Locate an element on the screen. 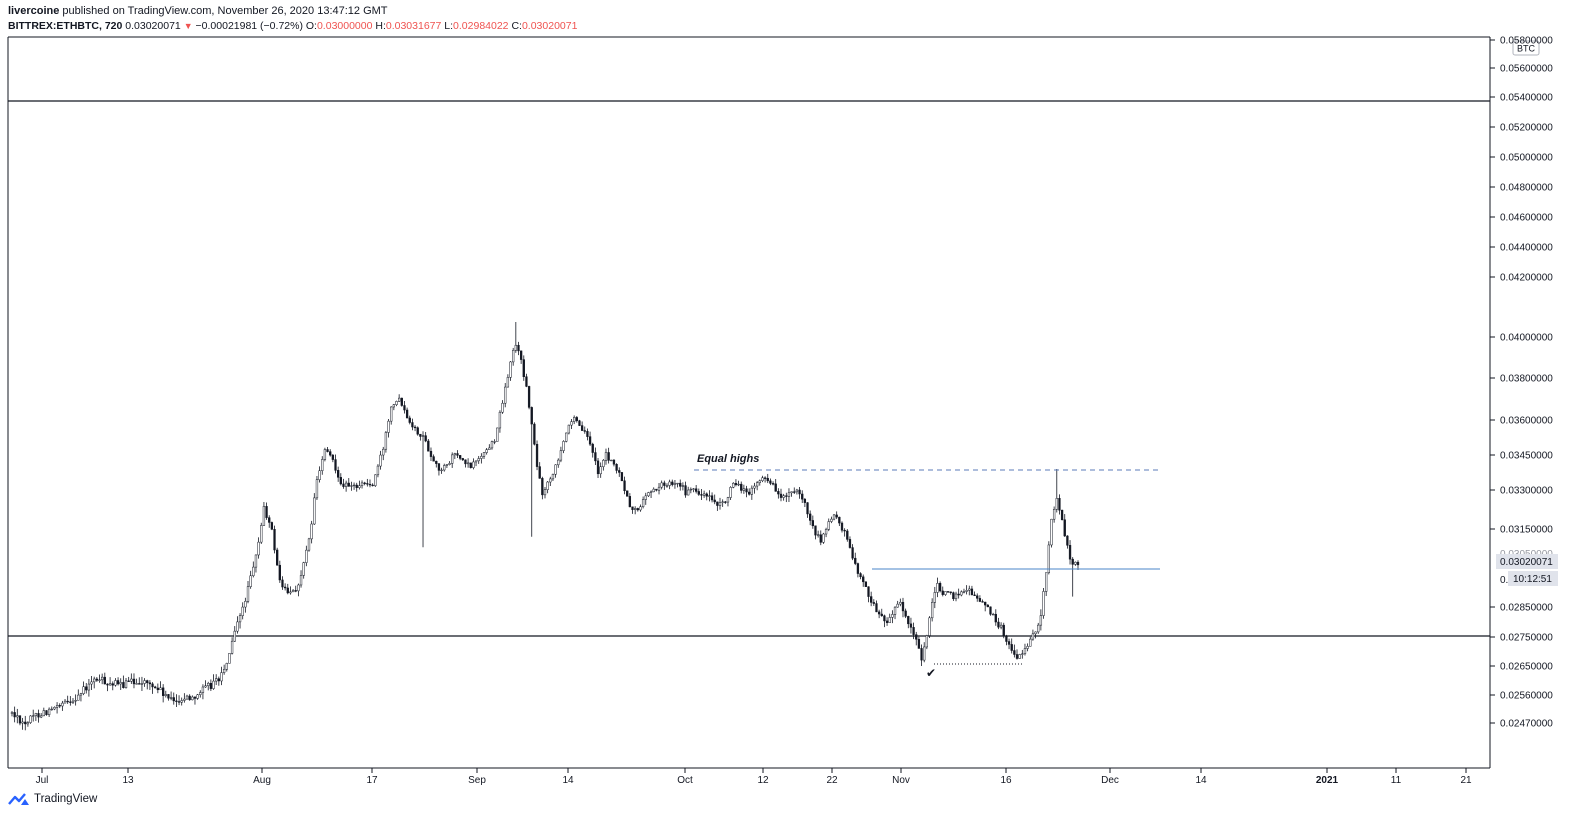 This screenshot has height=814, width=1596. price-tick-label: 0.02470000 is located at coordinates (1526, 724).